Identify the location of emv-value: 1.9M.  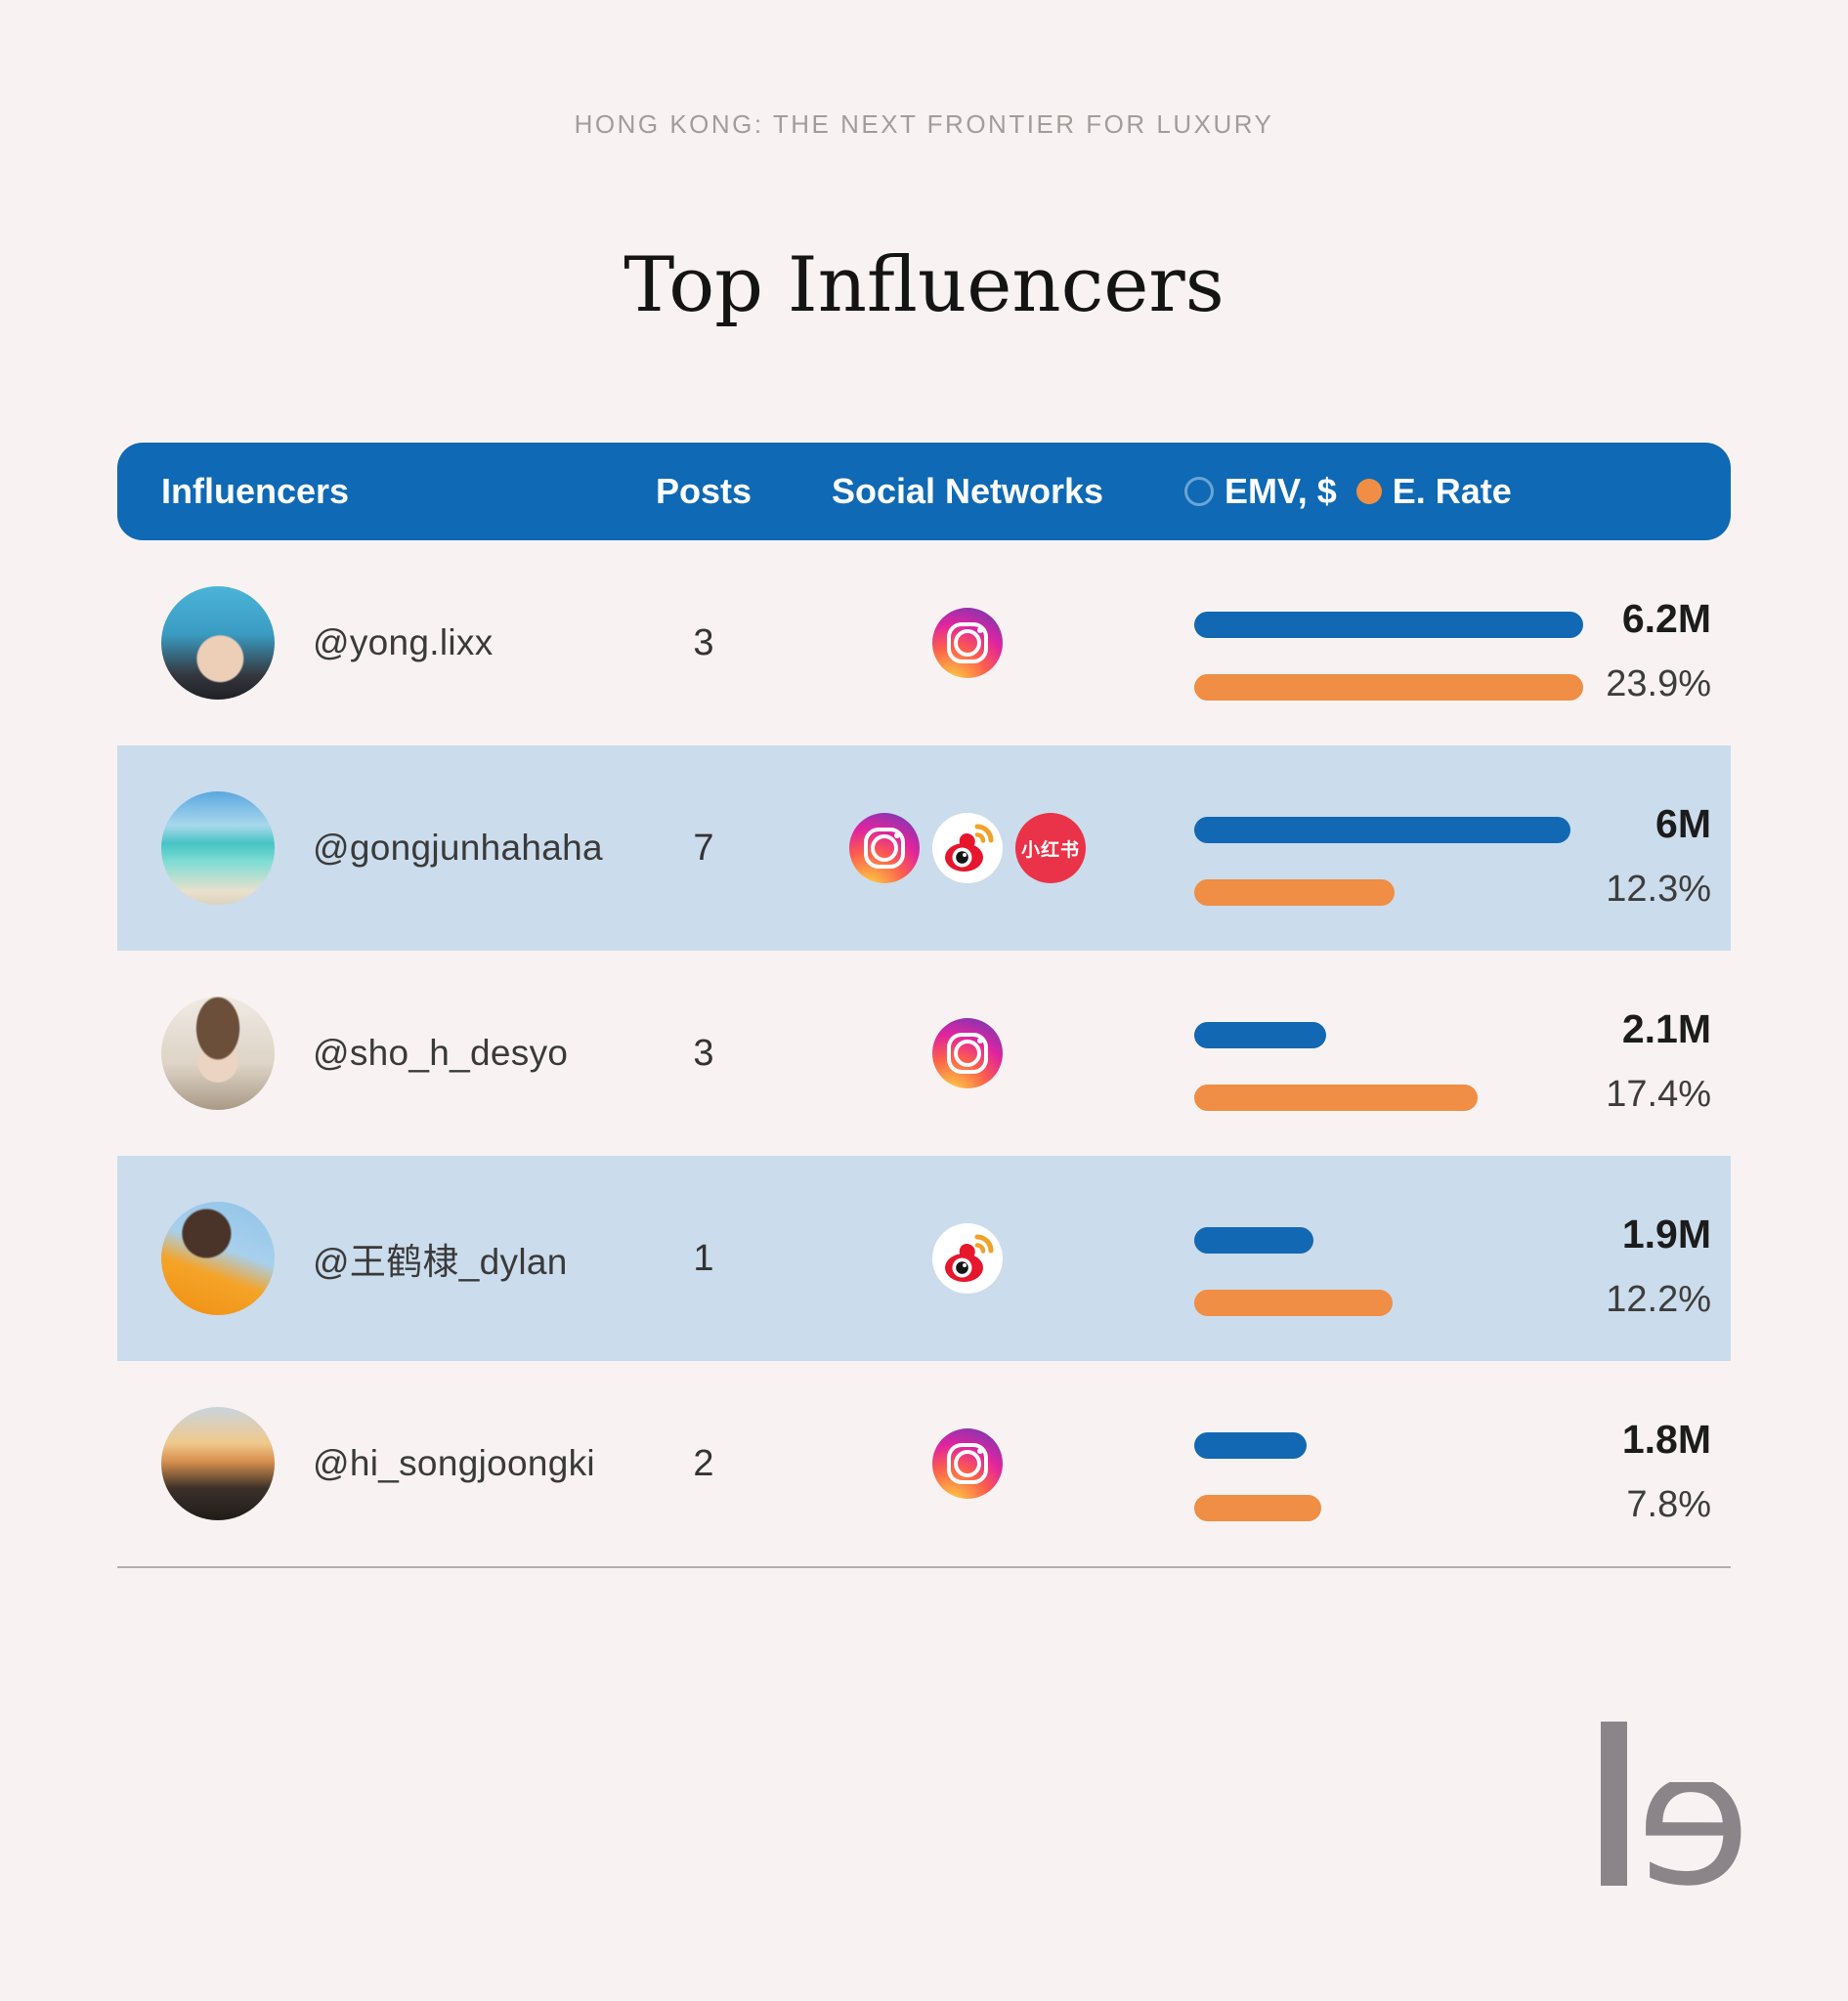
(1666, 1234).